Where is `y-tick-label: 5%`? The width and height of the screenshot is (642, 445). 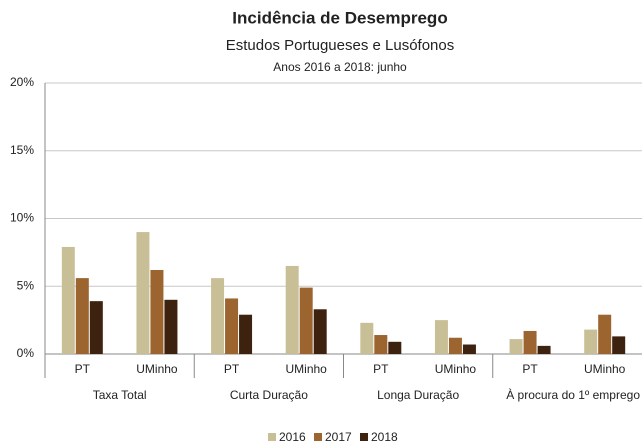
y-tick-label: 5% is located at coordinates (26, 285).